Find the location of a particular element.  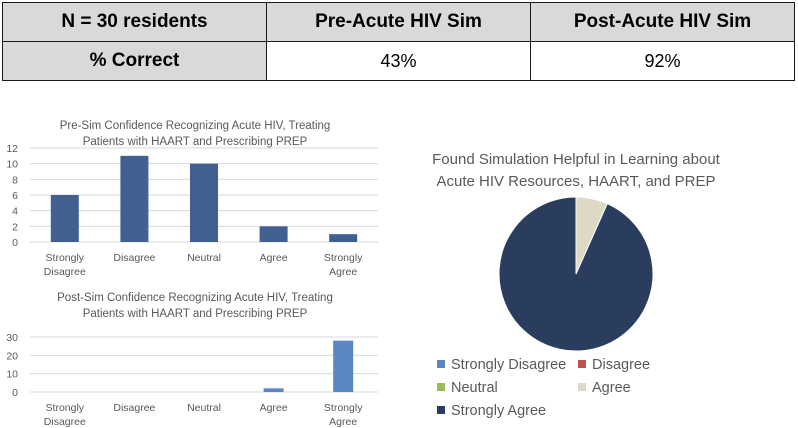

pre-bar-neutral is located at coordinates (204, 202).